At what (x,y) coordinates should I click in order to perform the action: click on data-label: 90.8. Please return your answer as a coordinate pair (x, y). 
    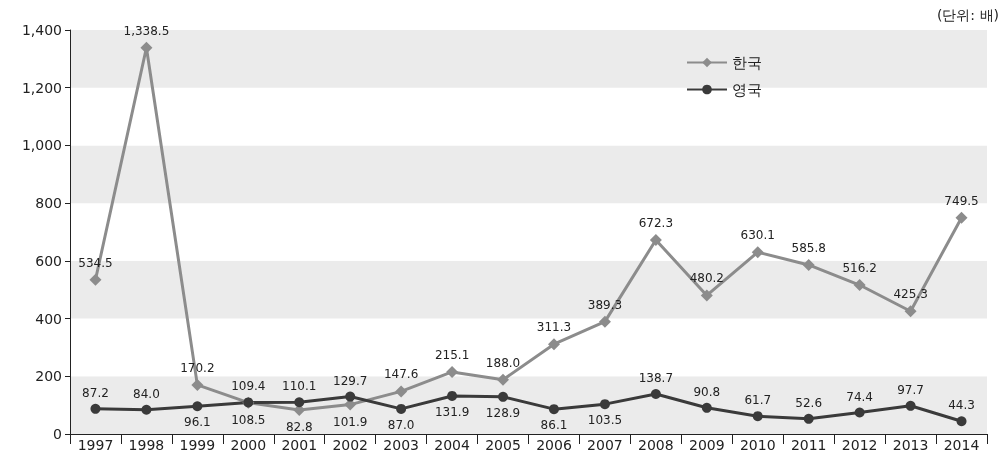
    Looking at the image, I should click on (707, 391).